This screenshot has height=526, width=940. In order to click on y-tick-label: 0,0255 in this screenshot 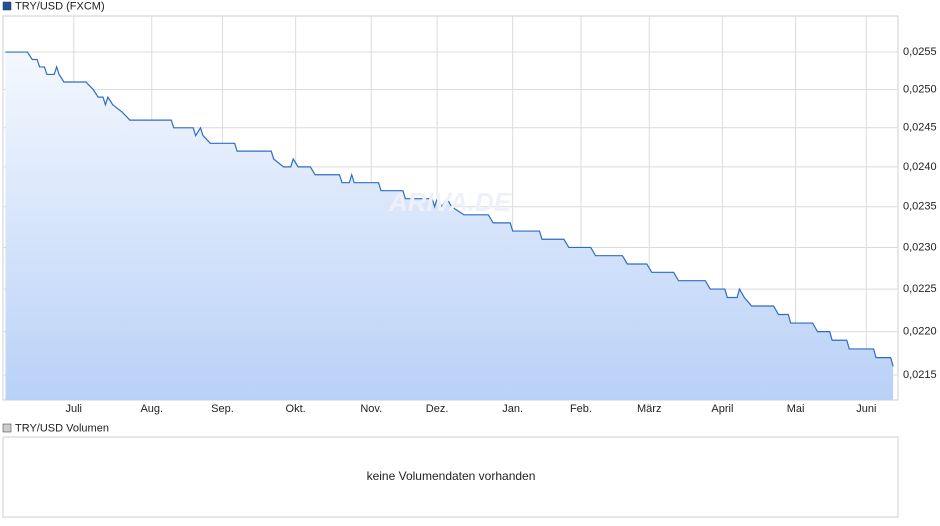, I will do `click(920, 52)`.